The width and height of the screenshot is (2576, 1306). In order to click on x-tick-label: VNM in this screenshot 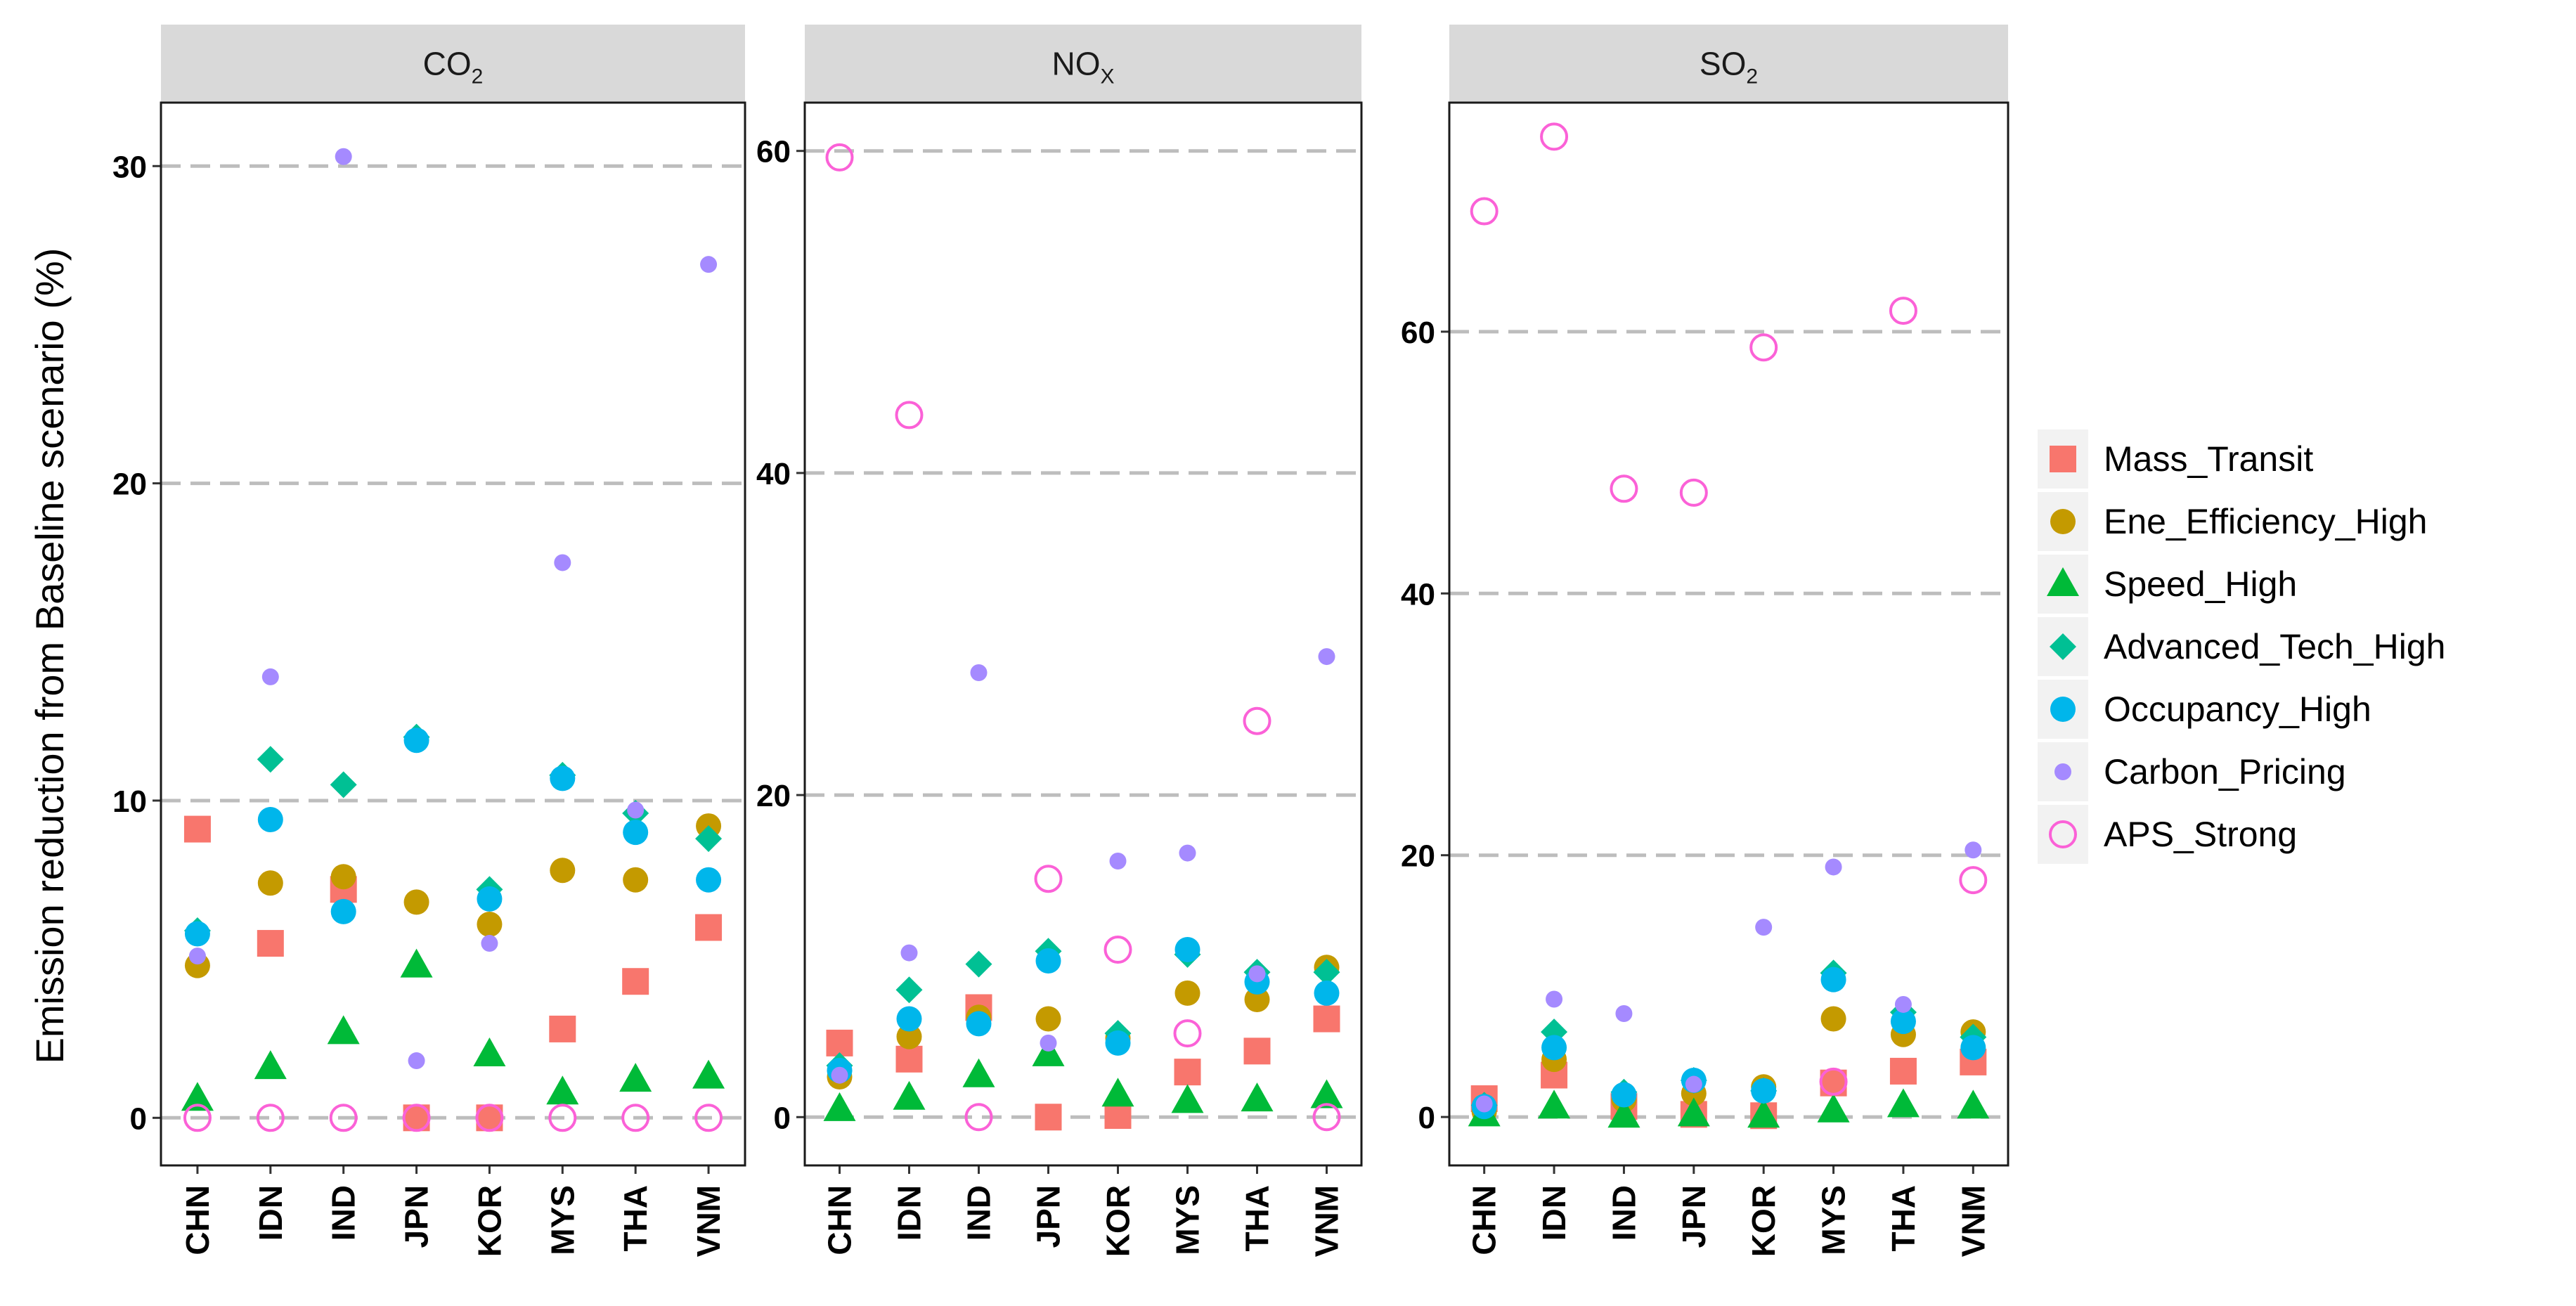, I will do `click(709, 1221)`.